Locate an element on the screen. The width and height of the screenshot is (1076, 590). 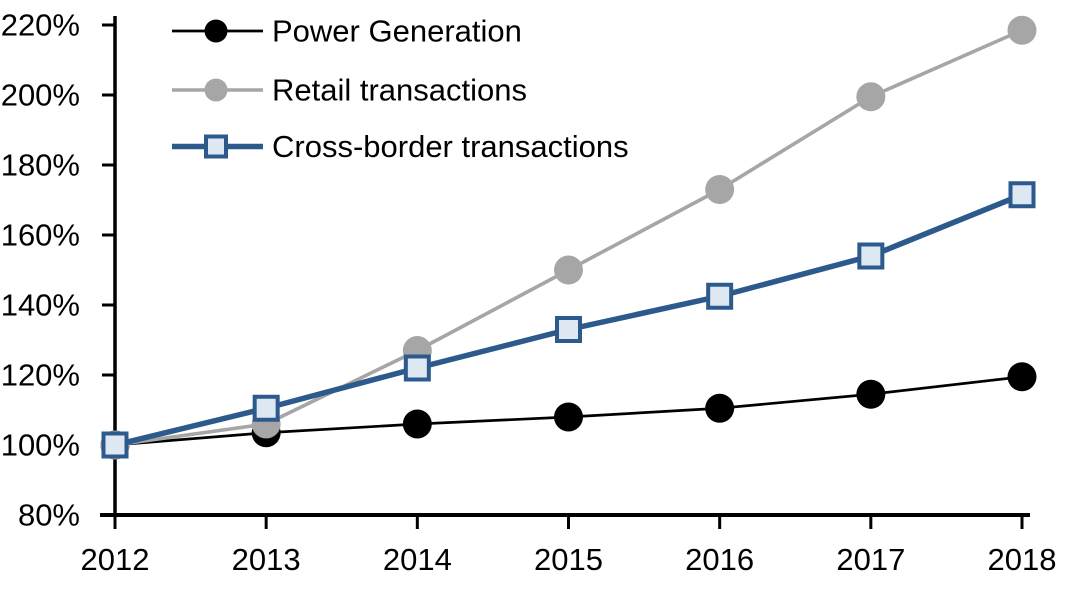
y-axis-tick-label: 200% is located at coordinates (40, 95).